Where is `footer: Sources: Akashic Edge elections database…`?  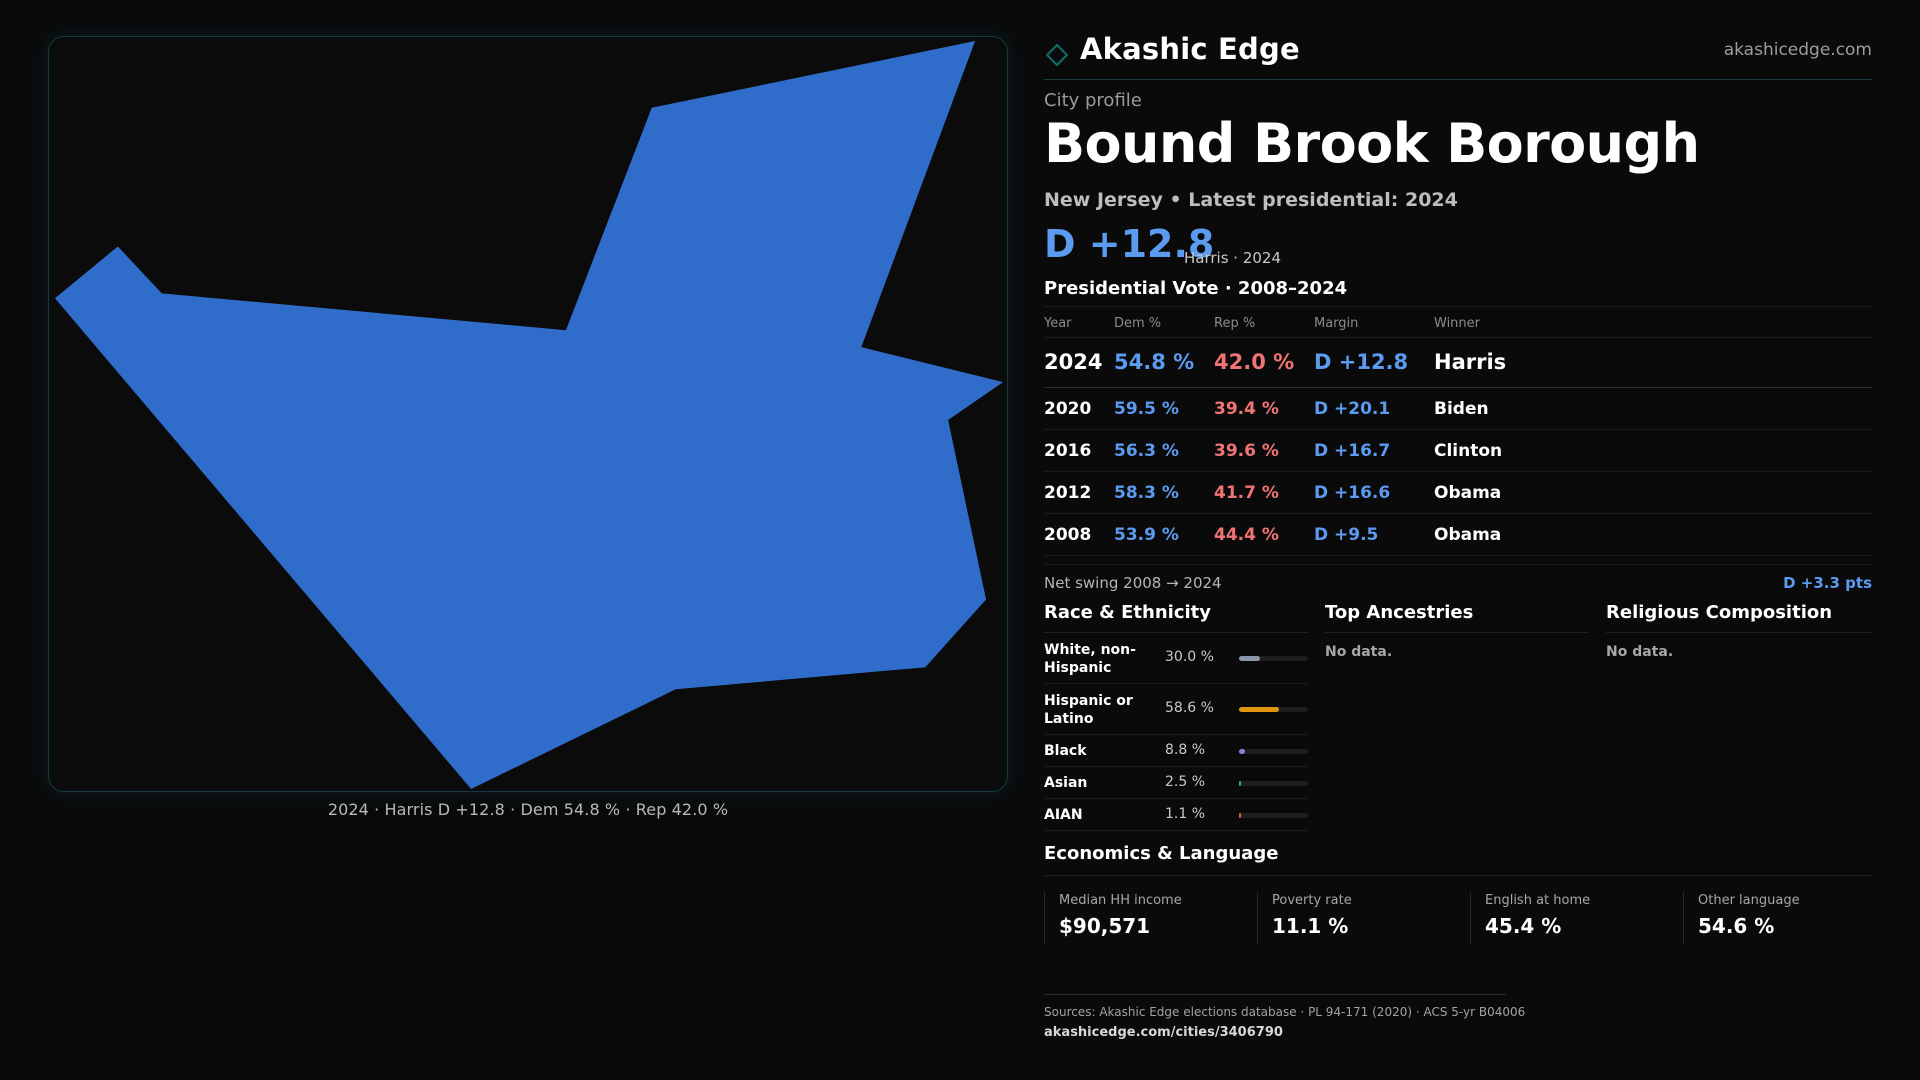
footer: Sources: Akashic Edge elections database… is located at coordinates (1285, 1017).